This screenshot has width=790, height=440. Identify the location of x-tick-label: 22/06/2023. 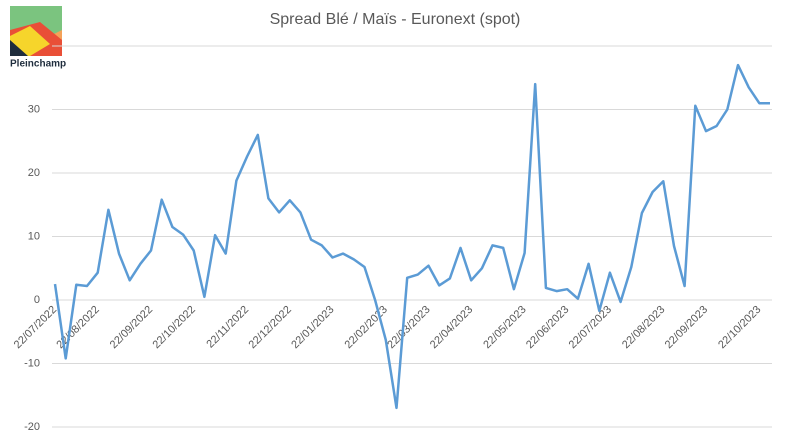
(547, 327).